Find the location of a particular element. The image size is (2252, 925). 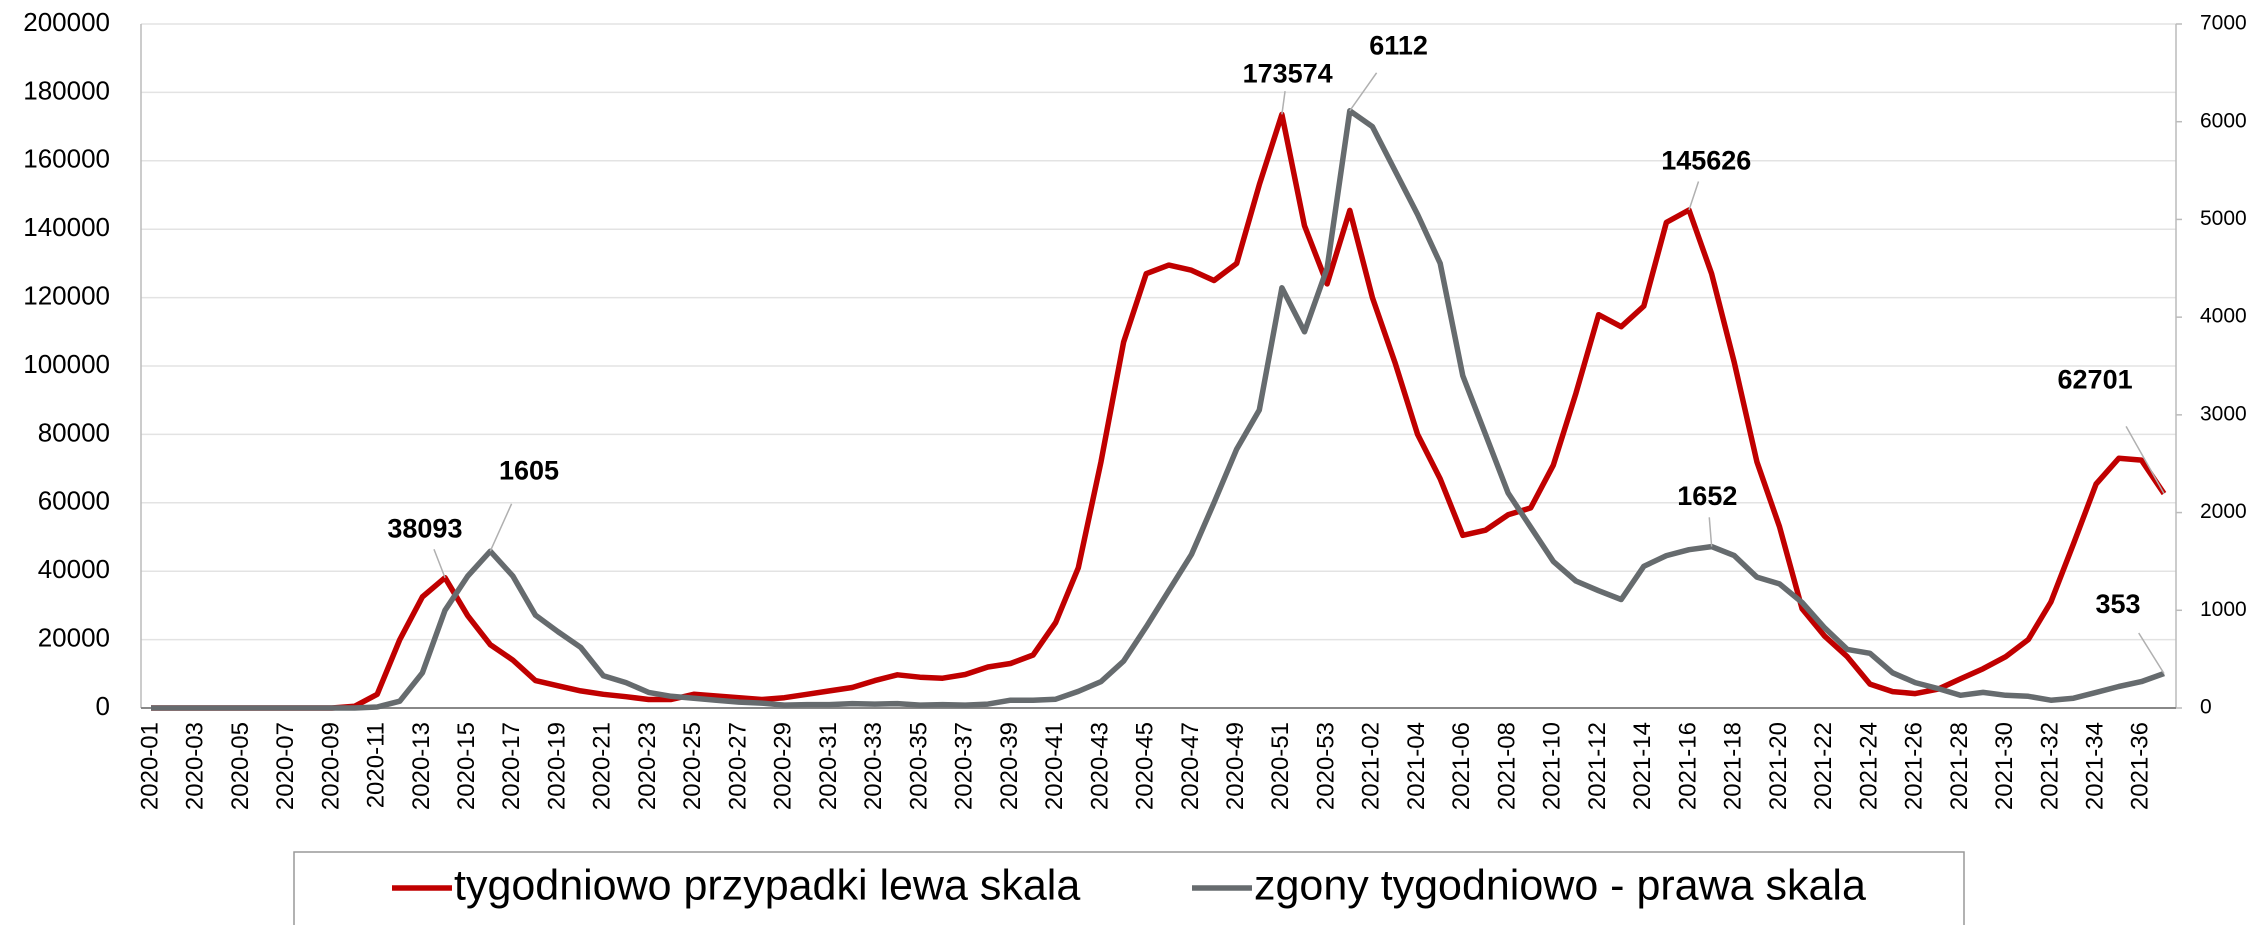

y2-tick-label: 1000 is located at coordinates (2223, 609).